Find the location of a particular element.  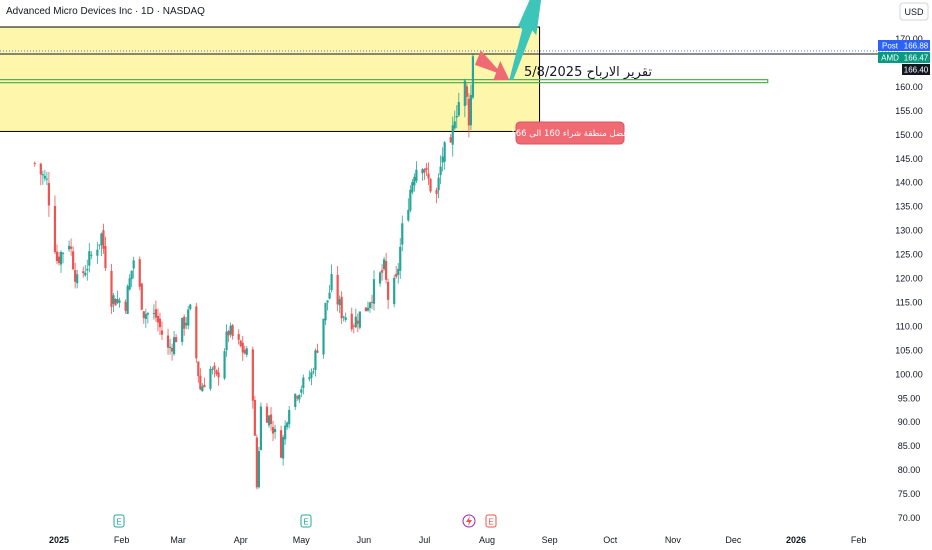

price-axis-tick-label: 75.00 is located at coordinates (909, 494).